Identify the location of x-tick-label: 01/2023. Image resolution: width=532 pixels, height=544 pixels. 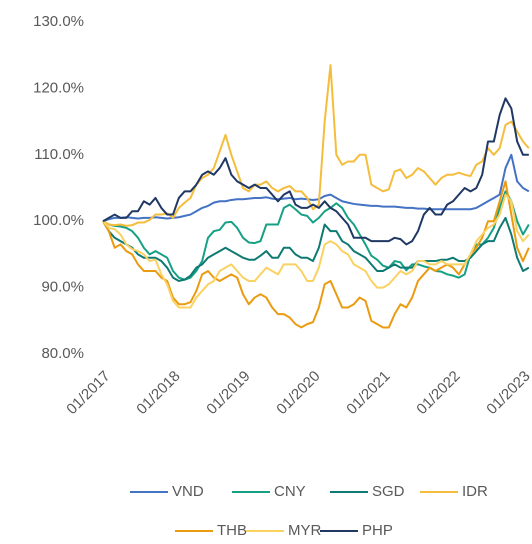
(507, 393).